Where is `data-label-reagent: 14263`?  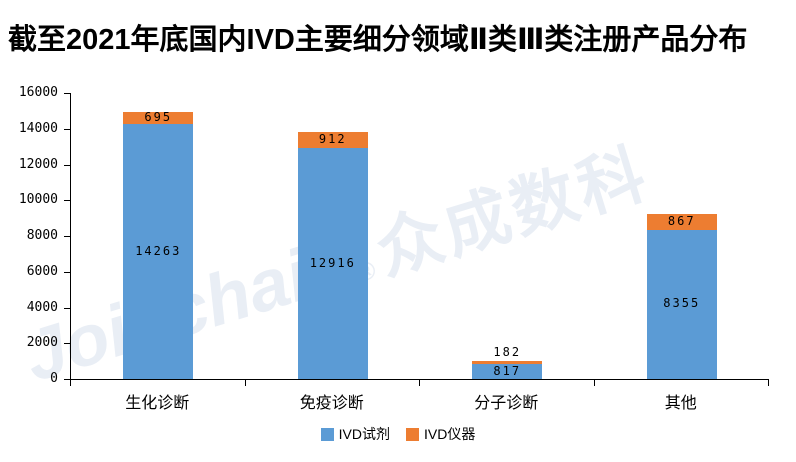
data-label-reagent: 14263 is located at coordinates (158, 250).